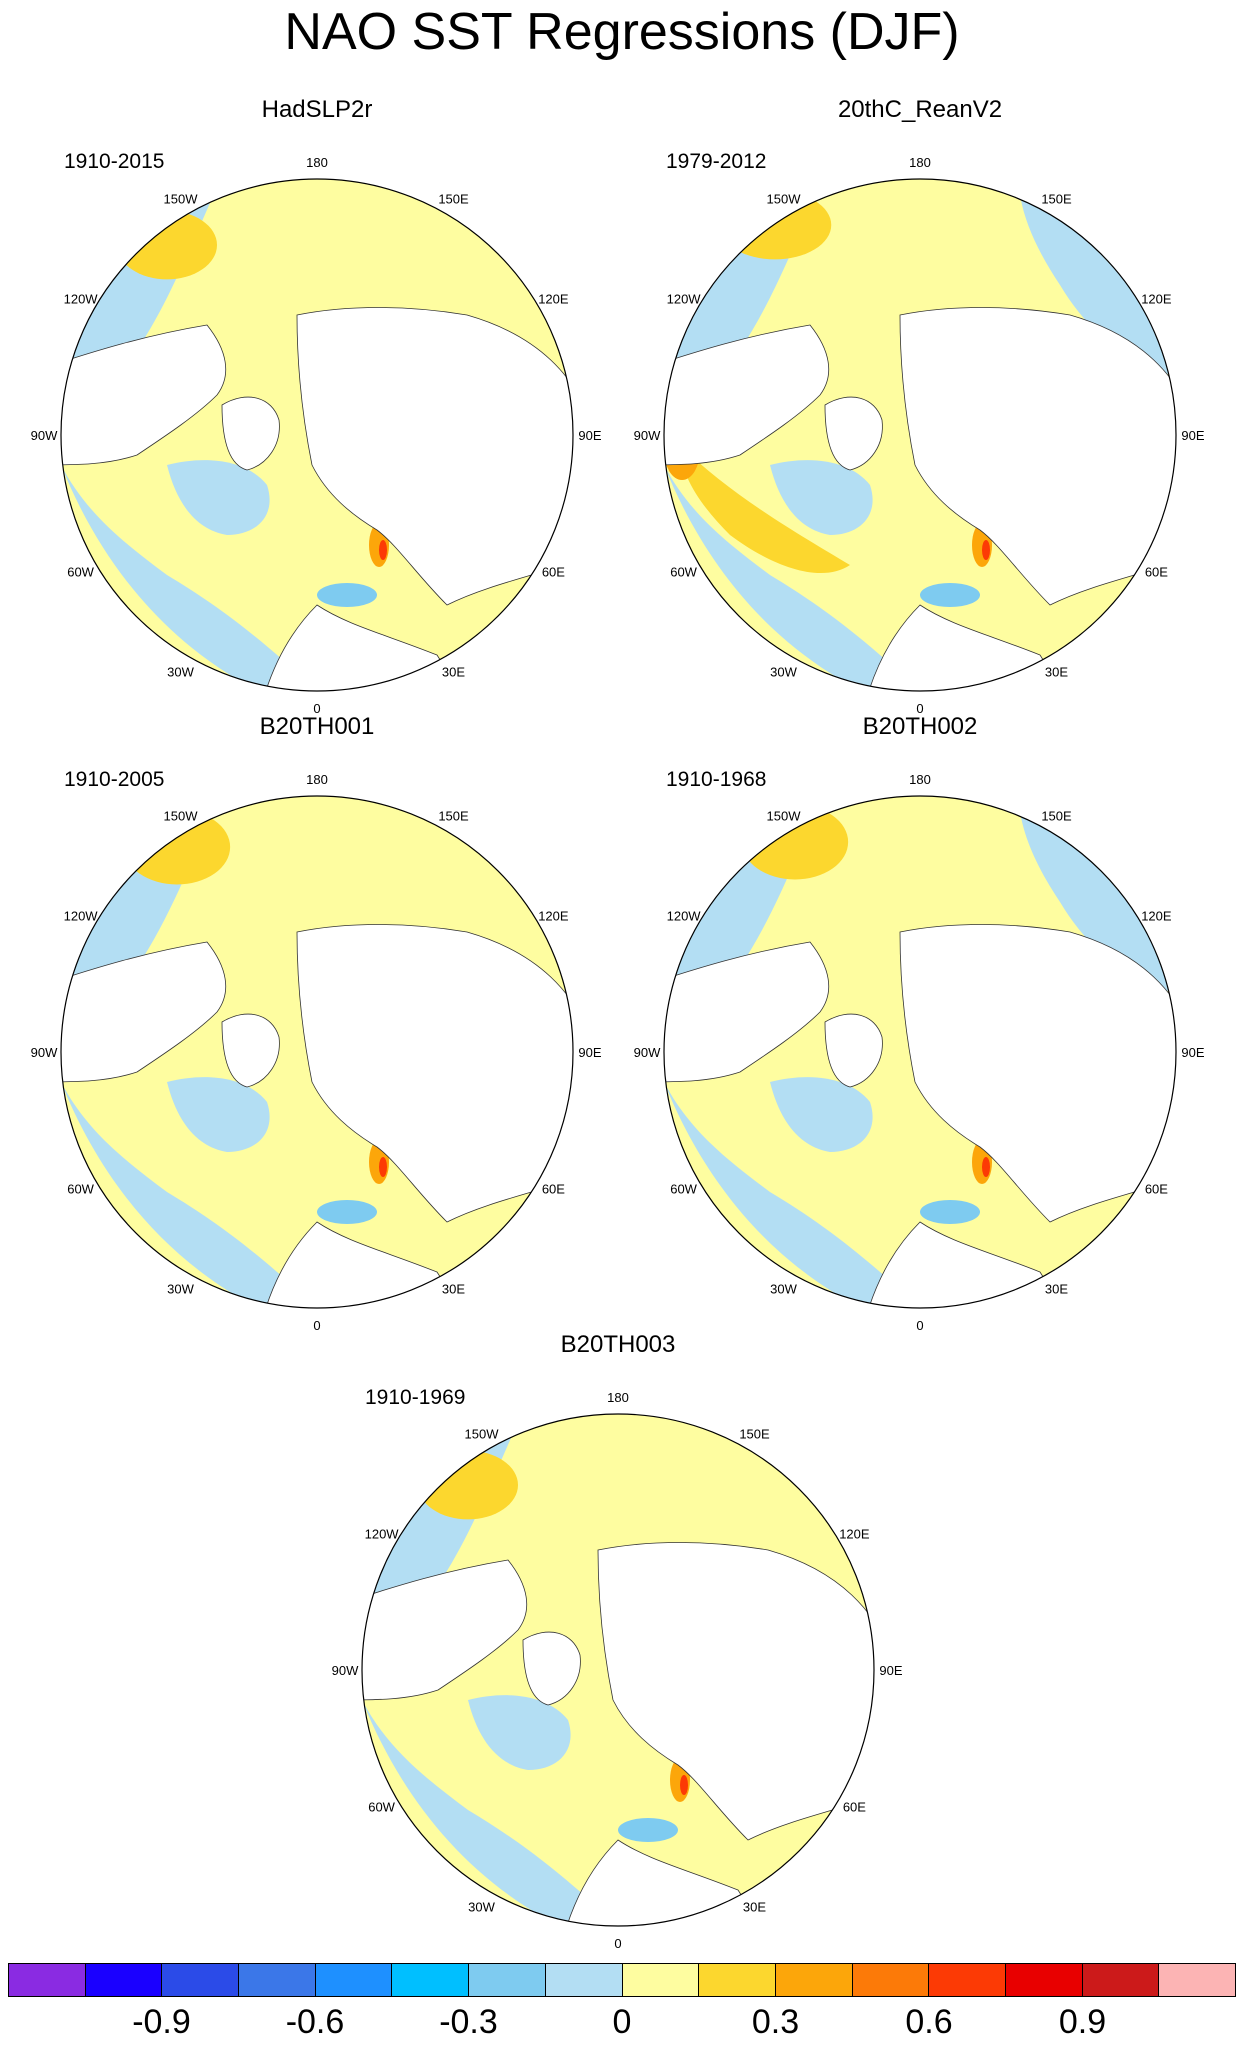 The width and height of the screenshot is (1244, 2046). Describe the element at coordinates (920, 726) in the screenshot. I see `panel-title: B20TH002` at that location.